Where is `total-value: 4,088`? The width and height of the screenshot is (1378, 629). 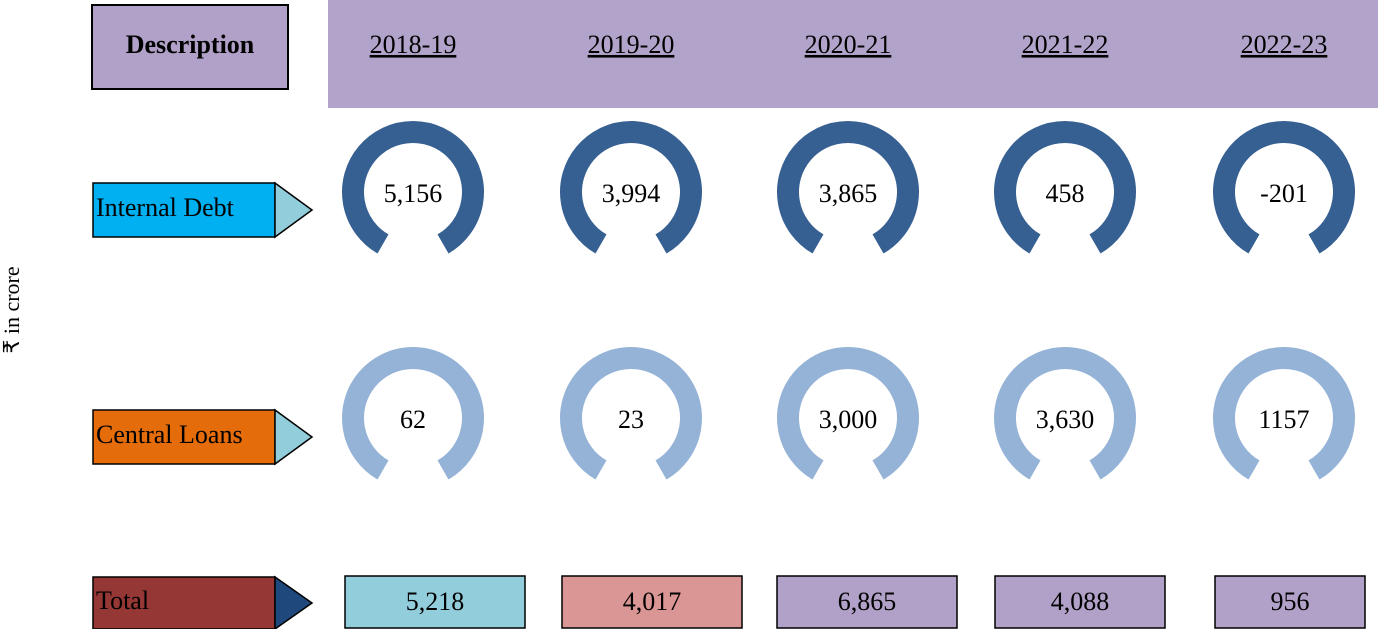 total-value: 4,088 is located at coordinates (1080, 601).